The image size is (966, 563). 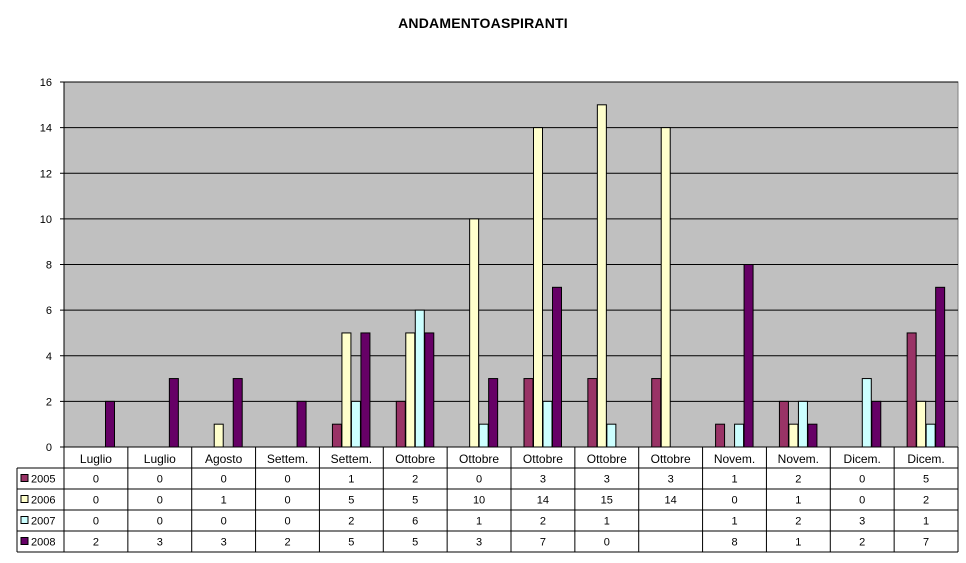 What do you see at coordinates (483, 23) in the screenshot?
I see `chart-title: ANDAMENTOASPIRANTI` at bounding box center [483, 23].